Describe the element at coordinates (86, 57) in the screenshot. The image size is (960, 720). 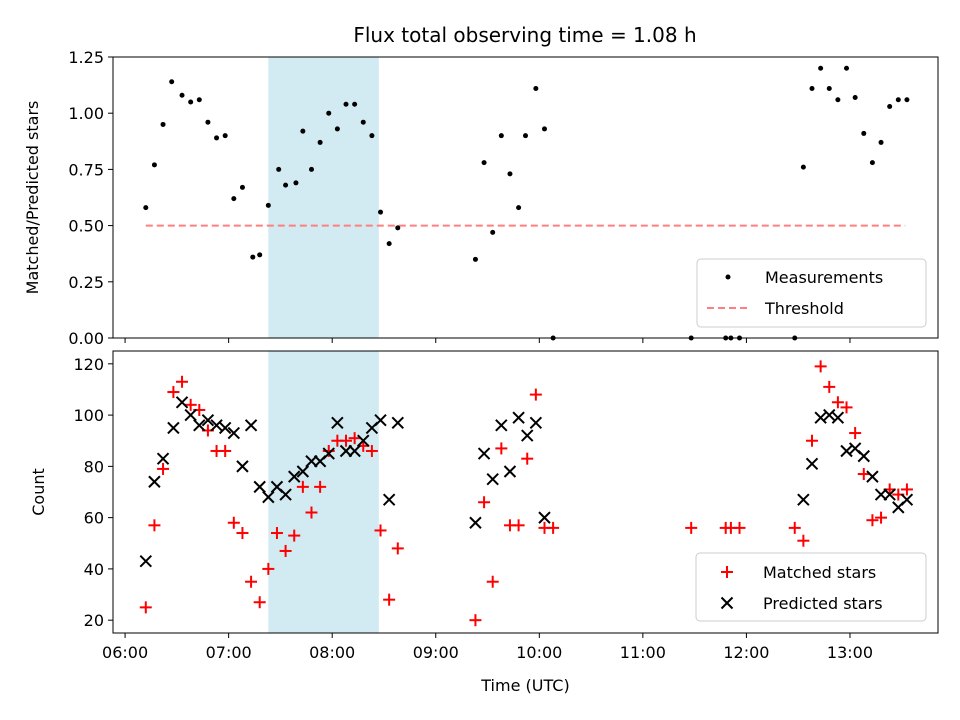
I see `y-tick-label: 1.25` at that location.